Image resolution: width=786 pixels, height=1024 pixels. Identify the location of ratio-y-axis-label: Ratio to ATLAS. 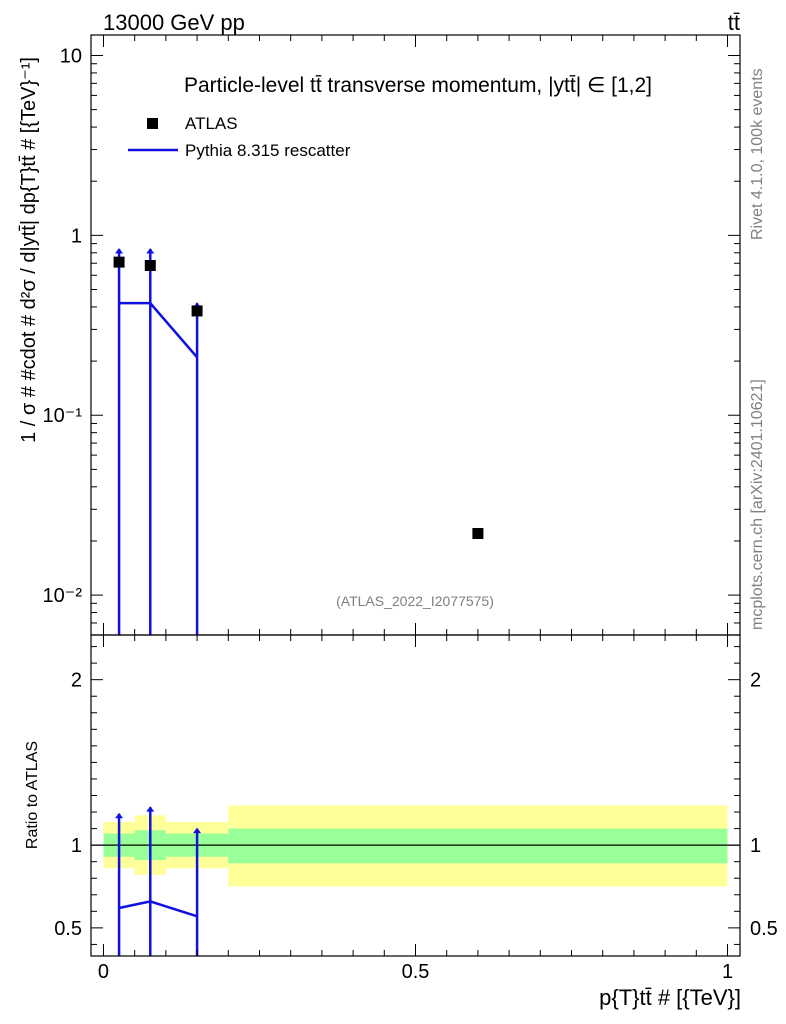
(32, 795).